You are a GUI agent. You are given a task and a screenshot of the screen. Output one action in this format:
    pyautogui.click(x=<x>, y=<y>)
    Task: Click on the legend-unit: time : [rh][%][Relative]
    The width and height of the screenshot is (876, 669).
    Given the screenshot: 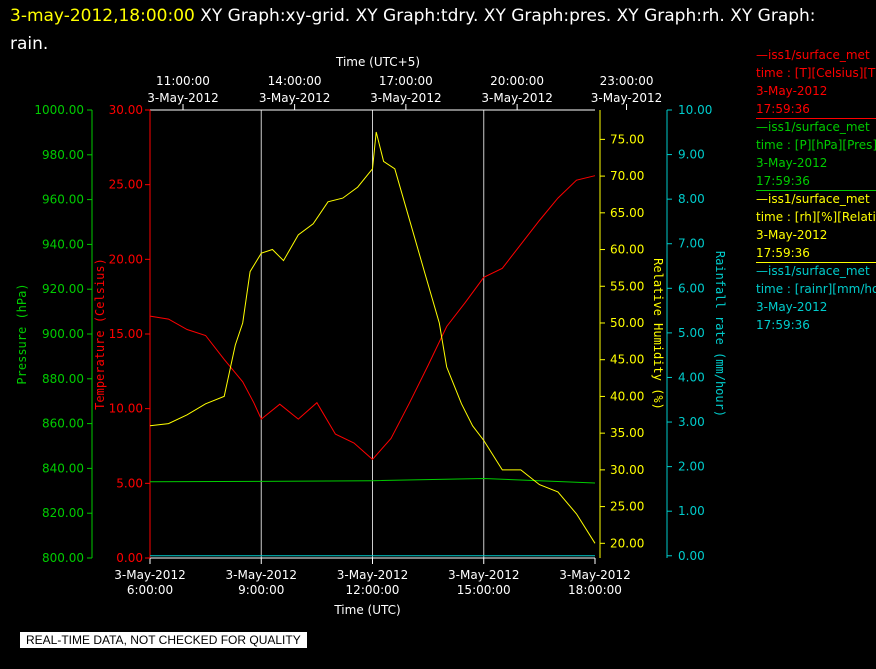 What is the action you would take?
    pyautogui.click(x=816, y=217)
    